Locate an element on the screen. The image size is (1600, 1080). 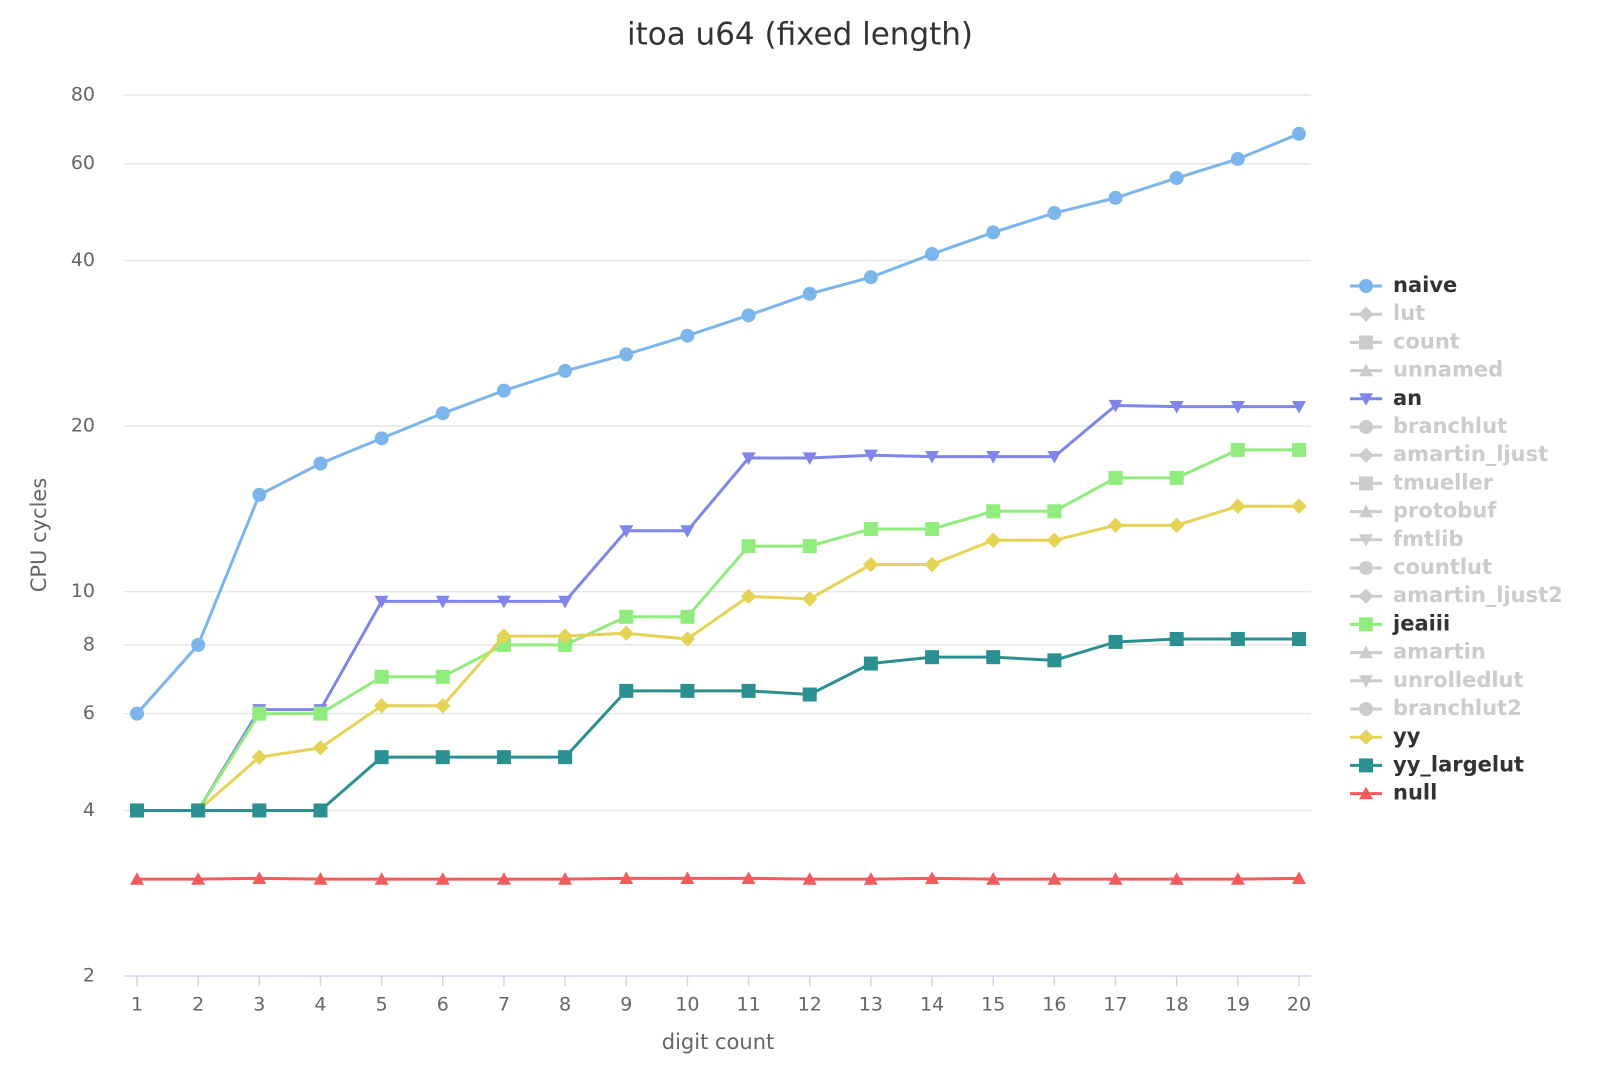
legend-item: unnamed is located at coordinates (1448, 370).